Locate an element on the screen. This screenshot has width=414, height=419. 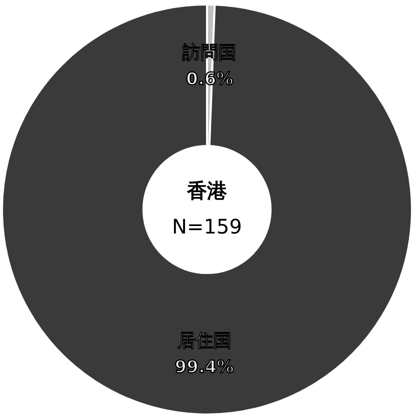
data-label: 99.4% is located at coordinates (204, 368).